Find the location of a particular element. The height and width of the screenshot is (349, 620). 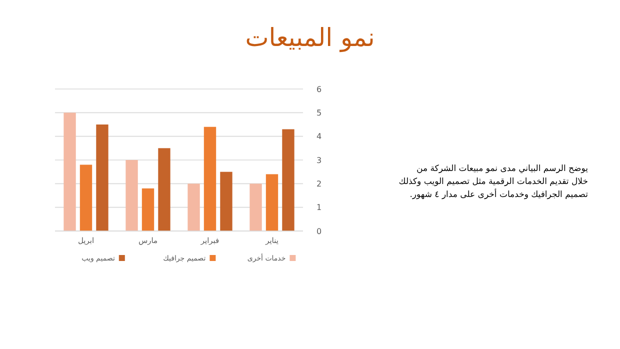

y-tick-label: 2 is located at coordinates (319, 183).